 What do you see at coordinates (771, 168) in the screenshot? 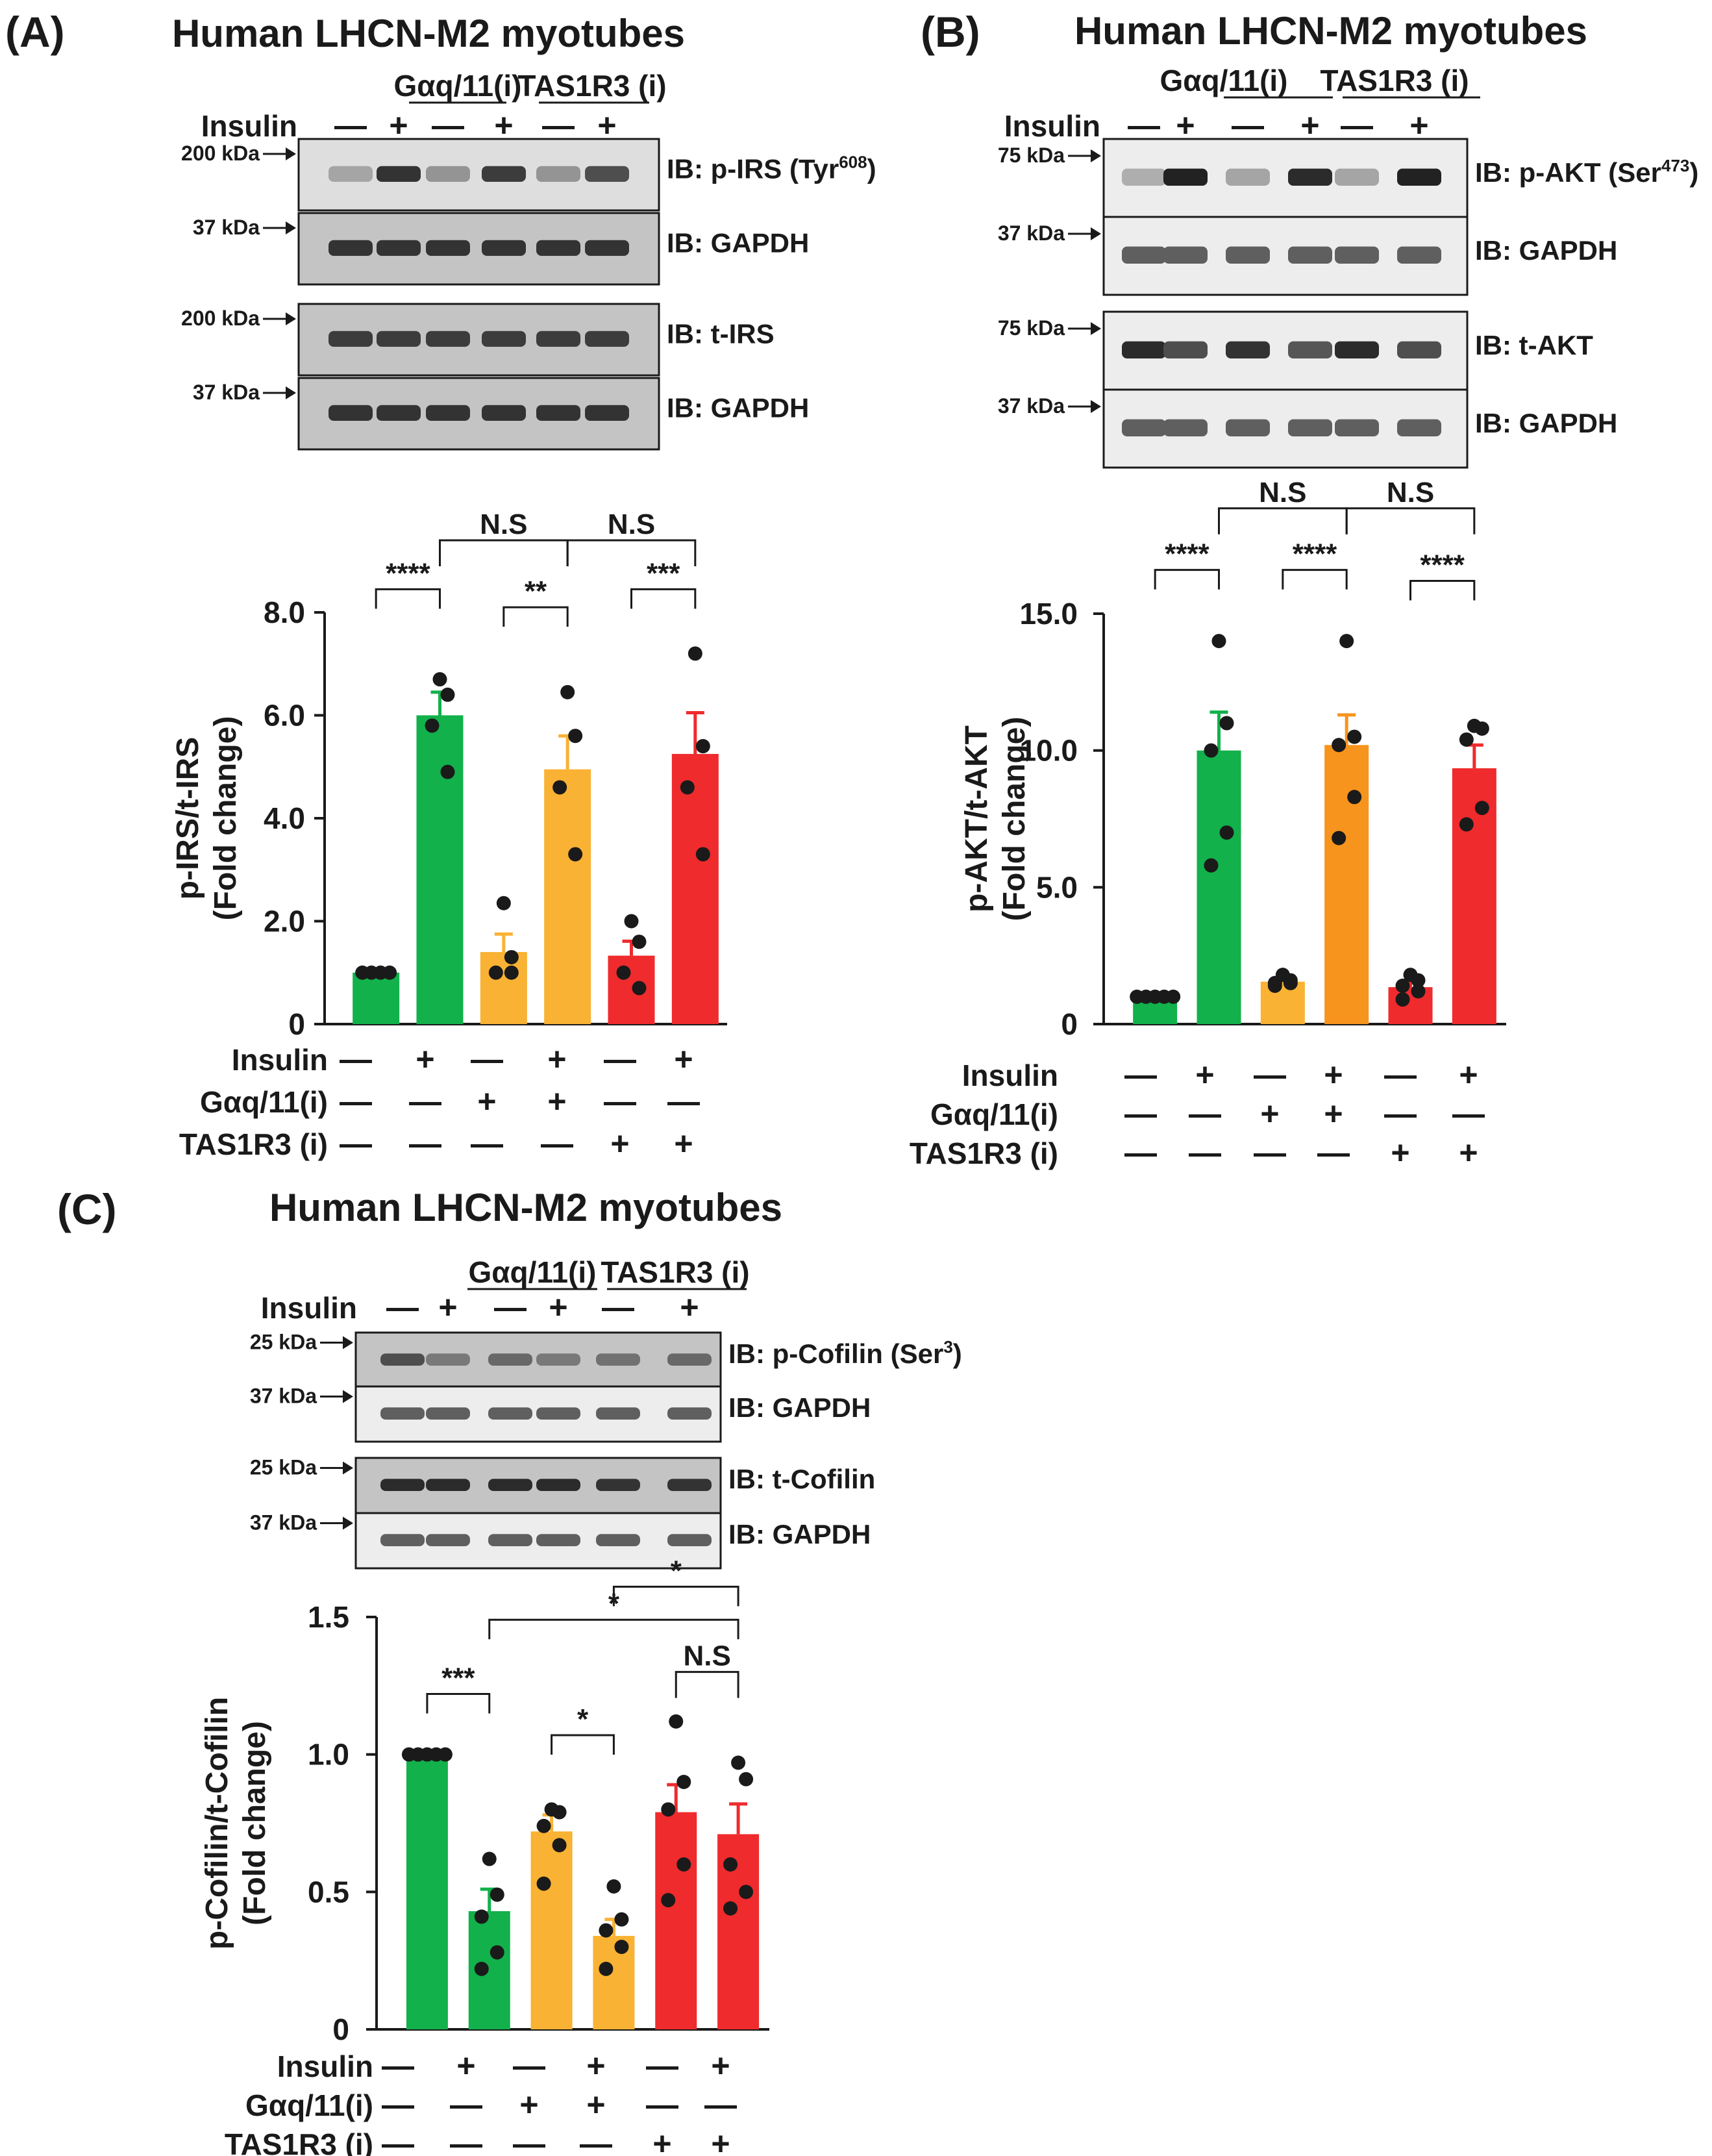
I see `ib-label: IB: p-IRS (Tyr608)` at bounding box center [771, 168].